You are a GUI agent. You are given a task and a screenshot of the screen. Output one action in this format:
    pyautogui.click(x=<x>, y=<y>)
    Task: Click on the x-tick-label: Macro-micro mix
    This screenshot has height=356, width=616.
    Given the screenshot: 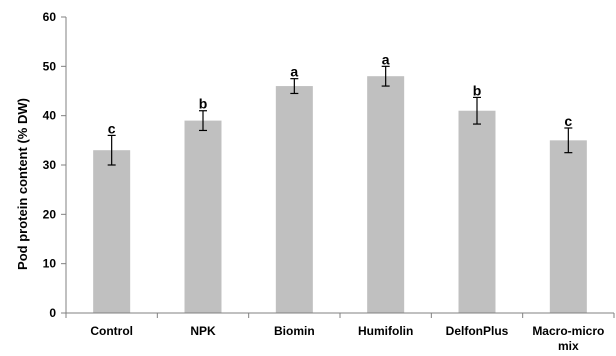 What is the action you would take?
    pyautogui.click(x=568, y=338)
    